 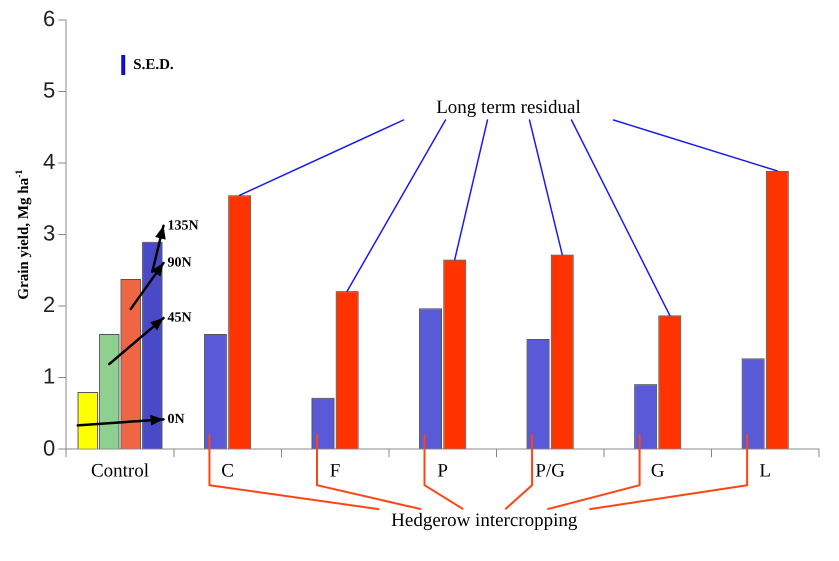 I want to click on text: Hedgerow intercropping, so click(x=484, y=521).